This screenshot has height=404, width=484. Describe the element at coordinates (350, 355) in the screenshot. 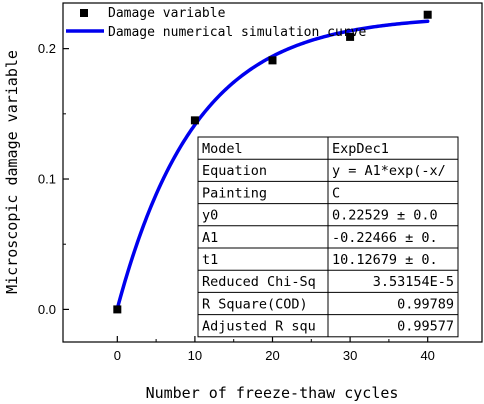

I see `x-tick-label: 30` at that location.